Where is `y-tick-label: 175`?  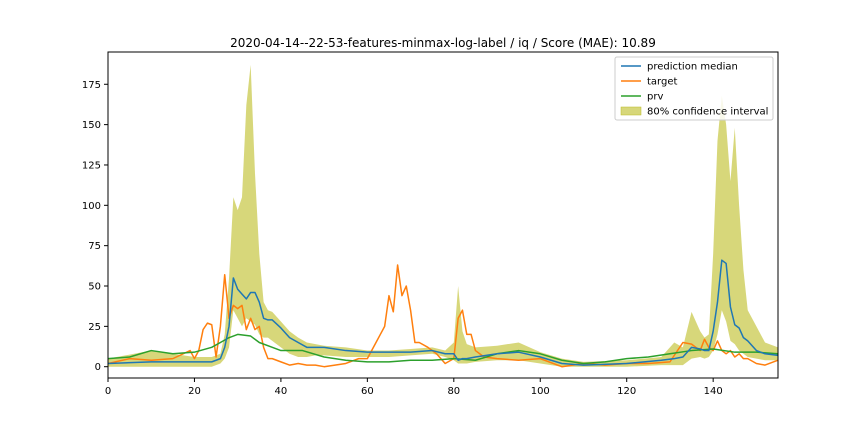 y-tick-label: 175 is located at coordinates (91, 85).